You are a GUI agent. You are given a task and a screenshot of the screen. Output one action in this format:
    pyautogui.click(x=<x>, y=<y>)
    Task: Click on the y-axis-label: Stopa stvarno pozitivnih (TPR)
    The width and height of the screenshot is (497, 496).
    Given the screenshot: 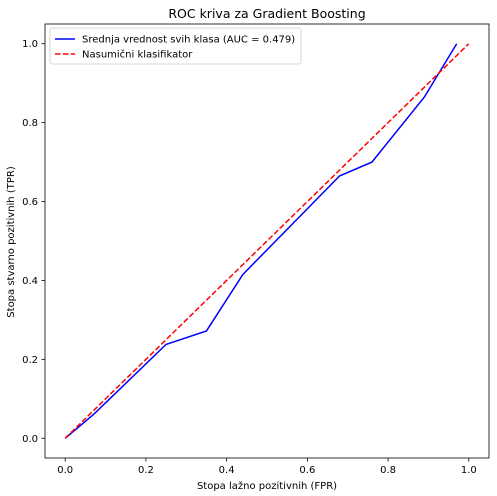 What is the action you would take?
    pyautogui.click(x=11, y=242)
    